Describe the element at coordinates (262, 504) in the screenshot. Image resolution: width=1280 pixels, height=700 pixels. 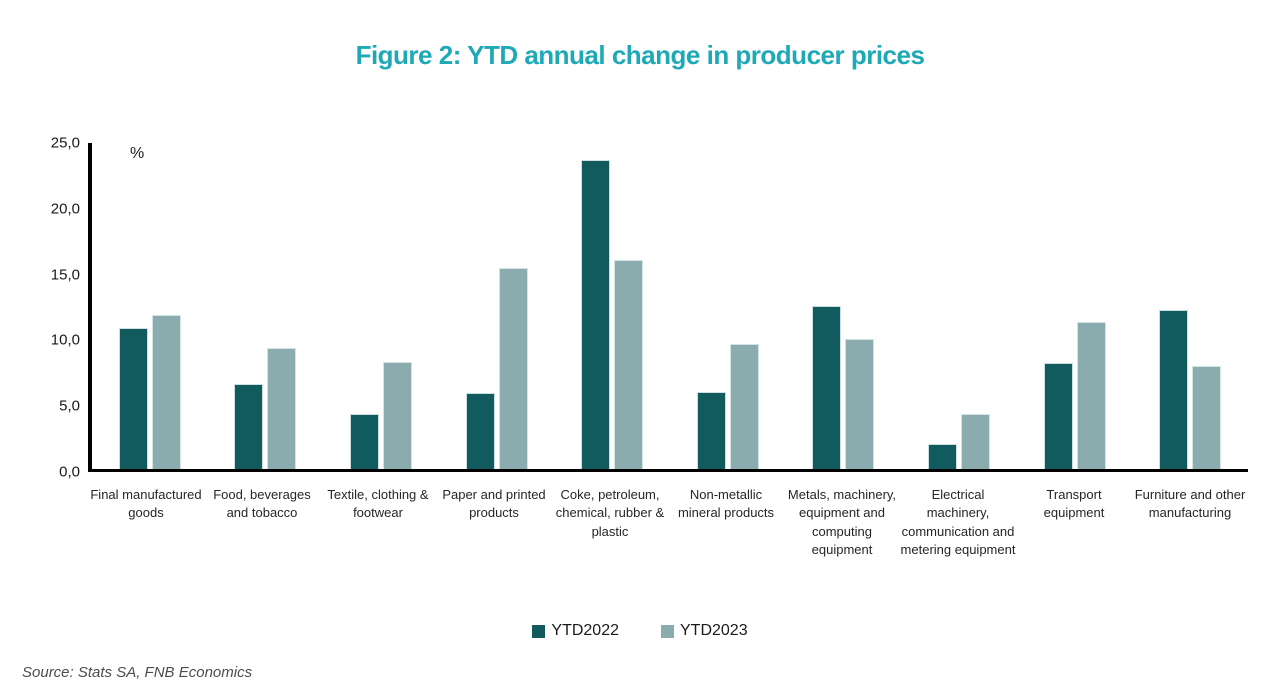
I see `x-category-label: Food, beverages and tobacco` at that location.